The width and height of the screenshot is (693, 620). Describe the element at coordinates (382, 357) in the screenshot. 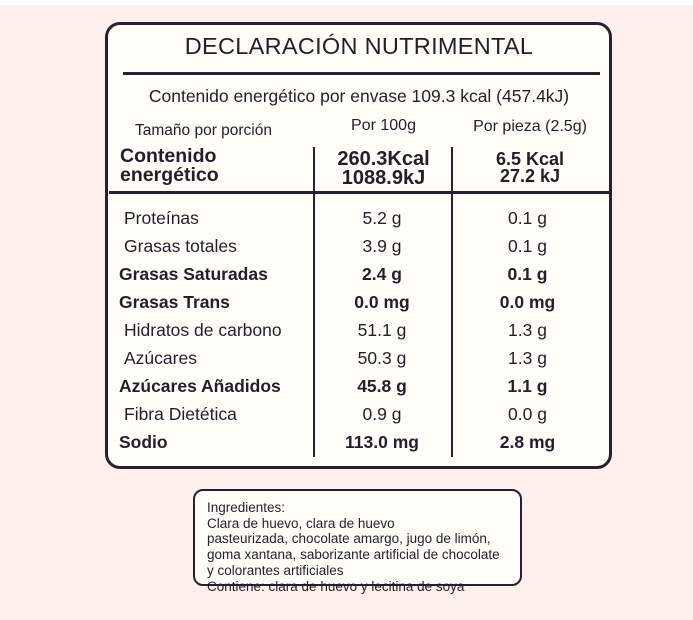

I see `nutrient-per100g-value: 50.3 g` at that location.